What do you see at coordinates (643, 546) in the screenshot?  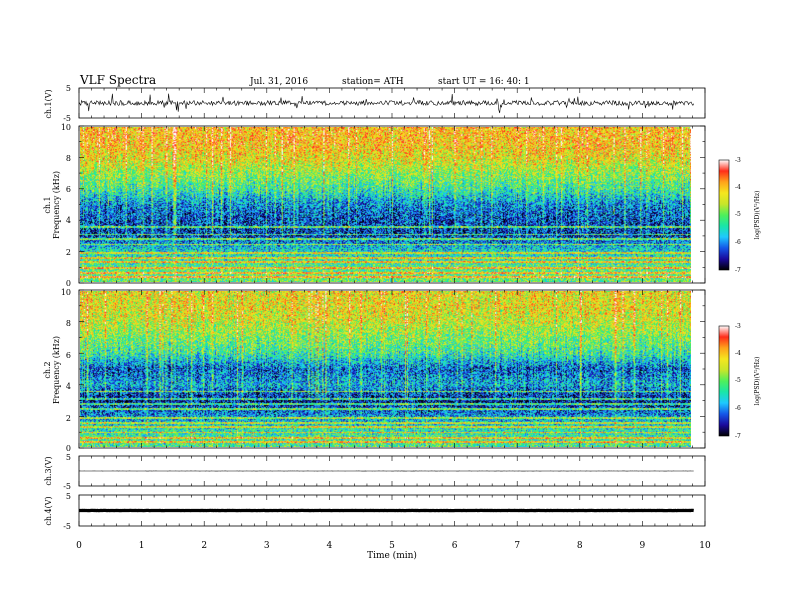 I see `xtick-label: 9` at bounding box center [643, 546].